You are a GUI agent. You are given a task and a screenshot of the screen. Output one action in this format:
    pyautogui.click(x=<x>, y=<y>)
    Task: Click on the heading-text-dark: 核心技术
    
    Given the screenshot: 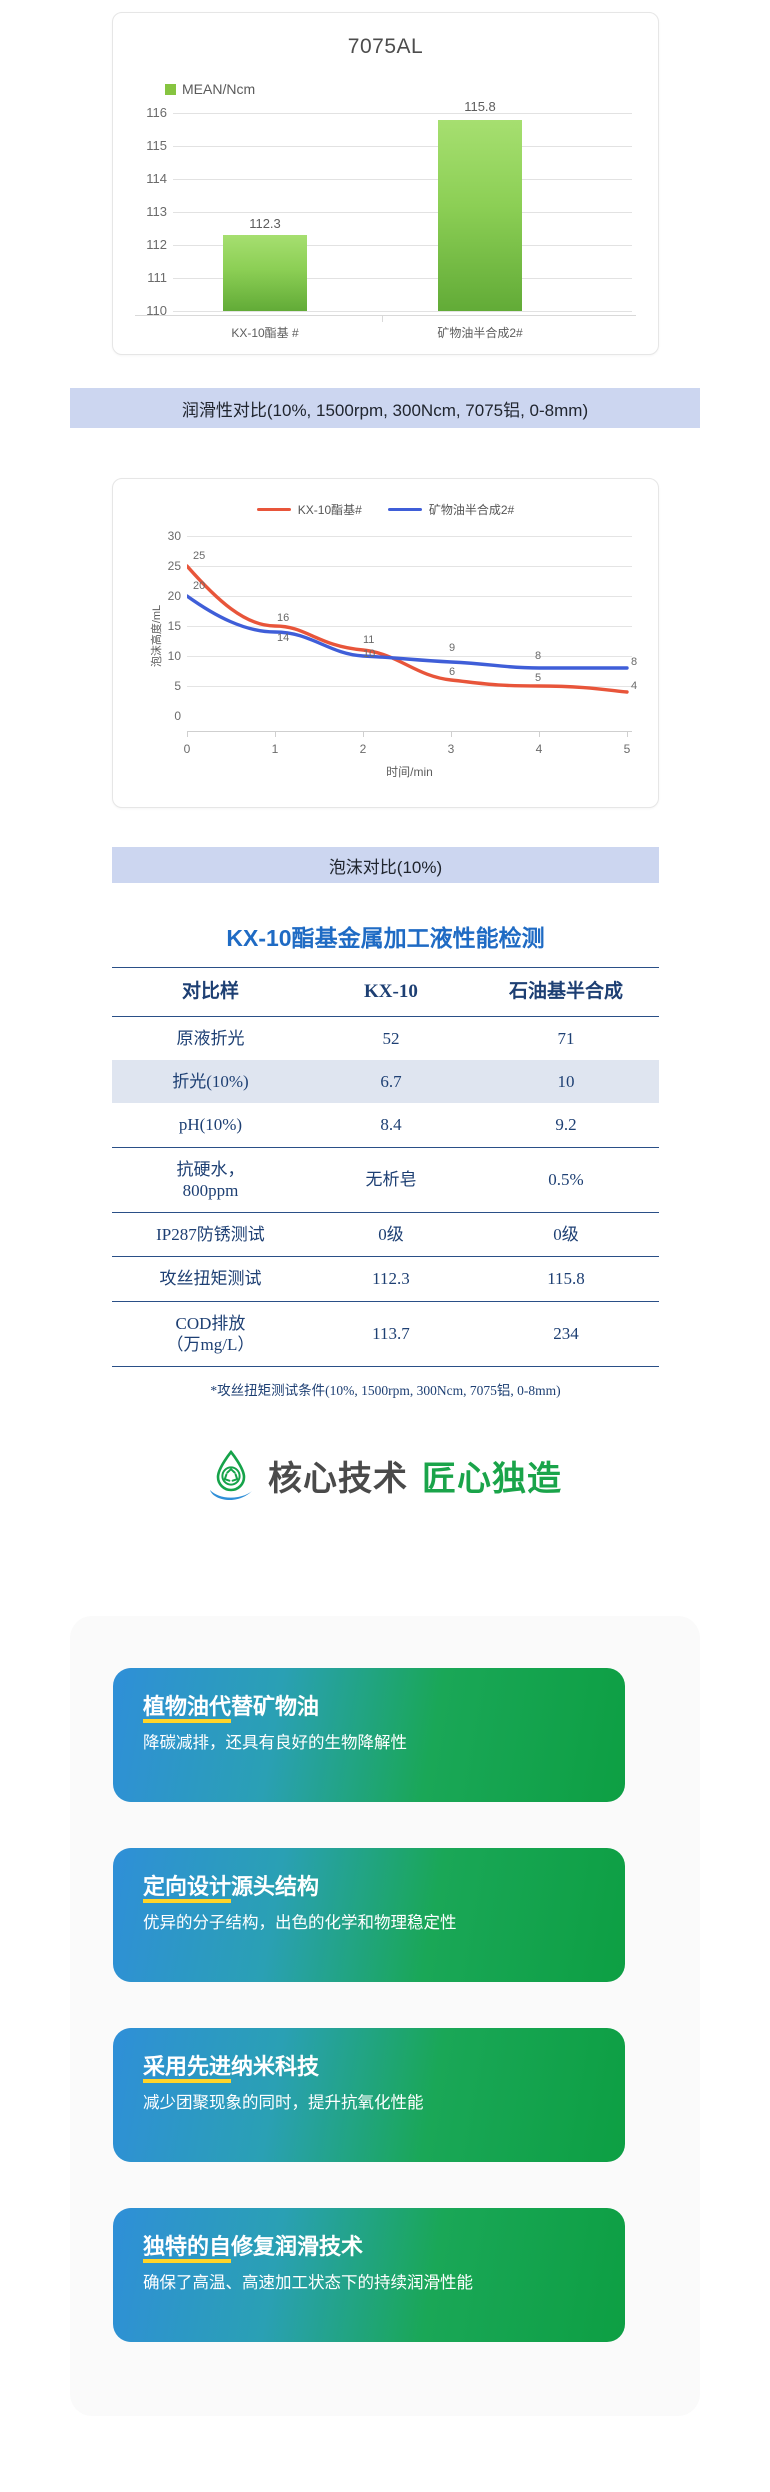 What is the action you would take?
    pyautogui.click(x=338, y=1478)
    